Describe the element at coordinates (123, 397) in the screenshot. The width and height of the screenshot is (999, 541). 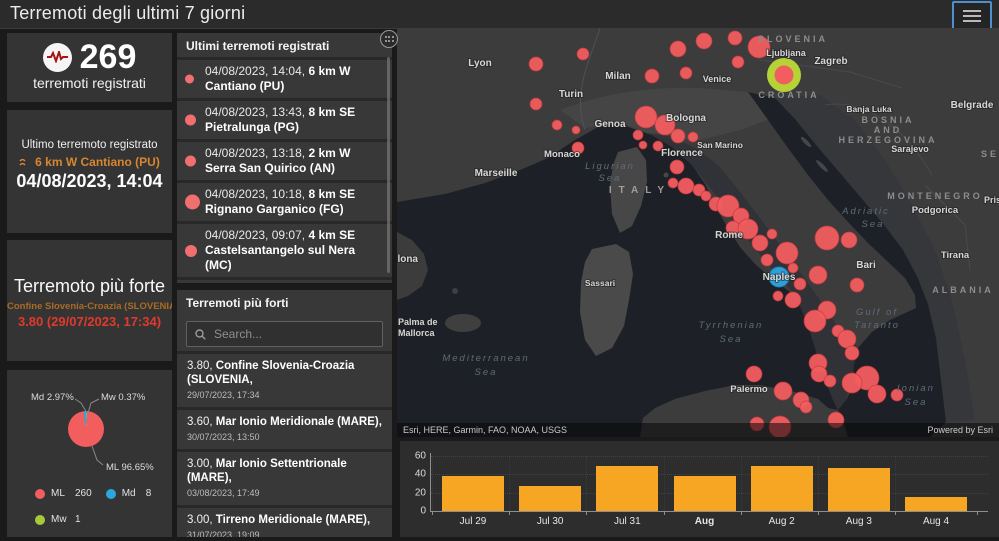
I see `pie-label-mw: Mw 0.37%` at that location.